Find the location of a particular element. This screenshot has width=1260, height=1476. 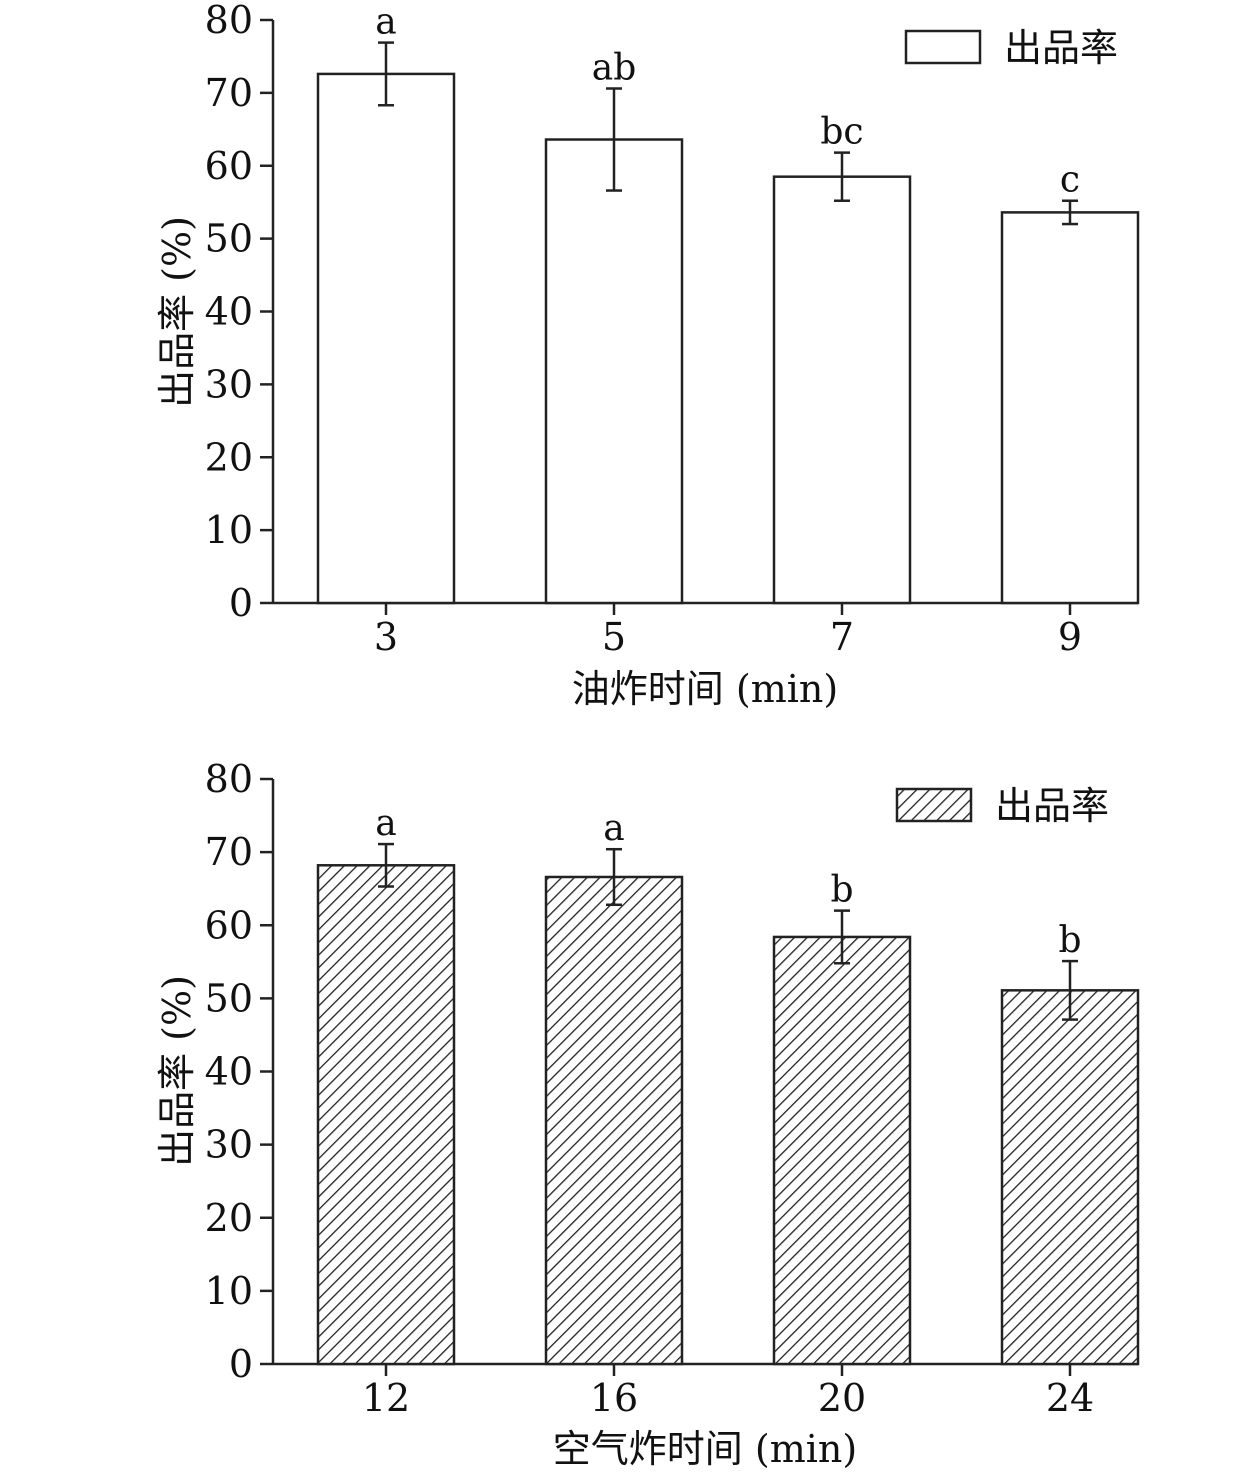

chart1-y-tick-label: 10 is located at coordinates (229, 530).